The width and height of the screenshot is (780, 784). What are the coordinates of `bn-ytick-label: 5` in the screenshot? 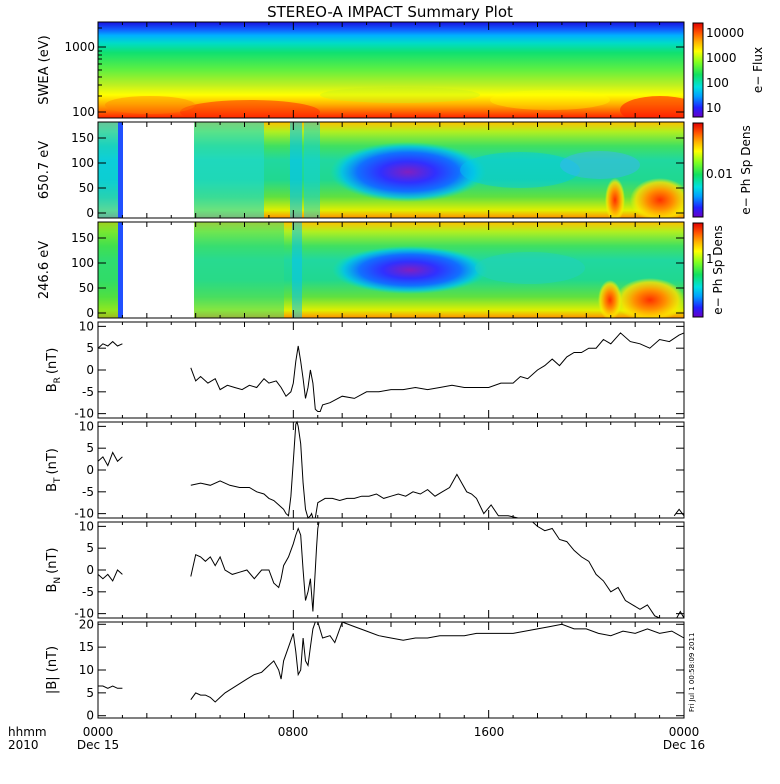 It's located at (90, 548).